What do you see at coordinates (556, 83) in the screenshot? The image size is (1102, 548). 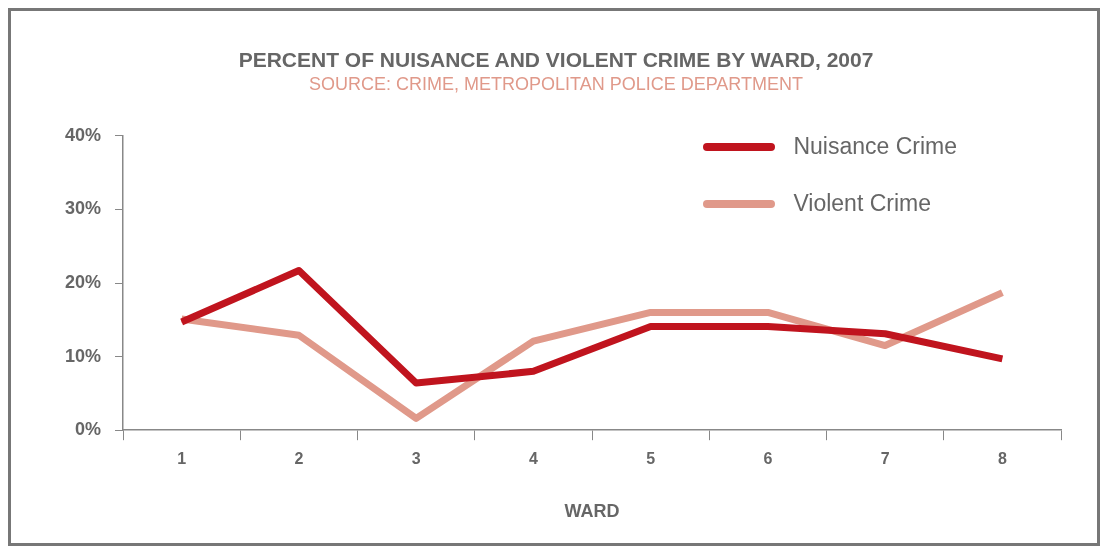 I see `chart-subtitle: SOURCE: CRIME, METROPOLITAN POLICE DEPARTMENT` at bounding box center [556, 83].